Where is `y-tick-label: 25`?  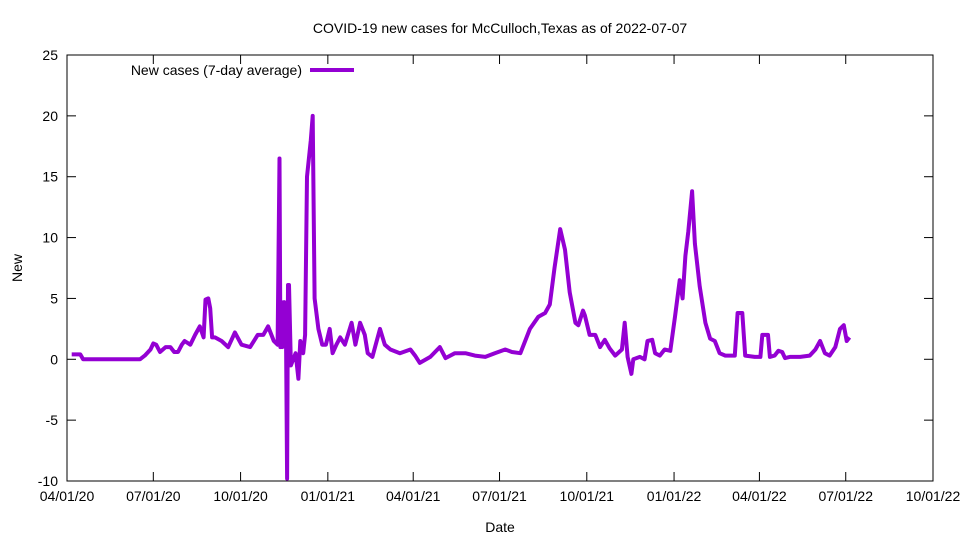 y-tick-label: 25 is located at coordinates (50, 55).